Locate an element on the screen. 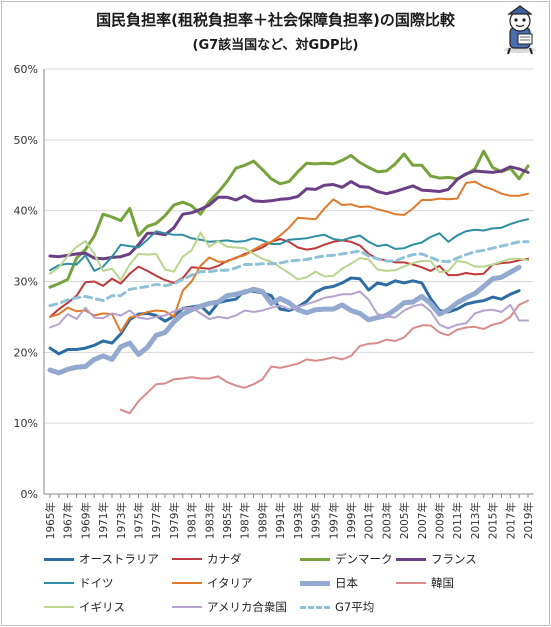 Image resolution: width=551 pixels, height=627 pixels. x-tick-label: 2003年 is located at coordinates (386, 520).